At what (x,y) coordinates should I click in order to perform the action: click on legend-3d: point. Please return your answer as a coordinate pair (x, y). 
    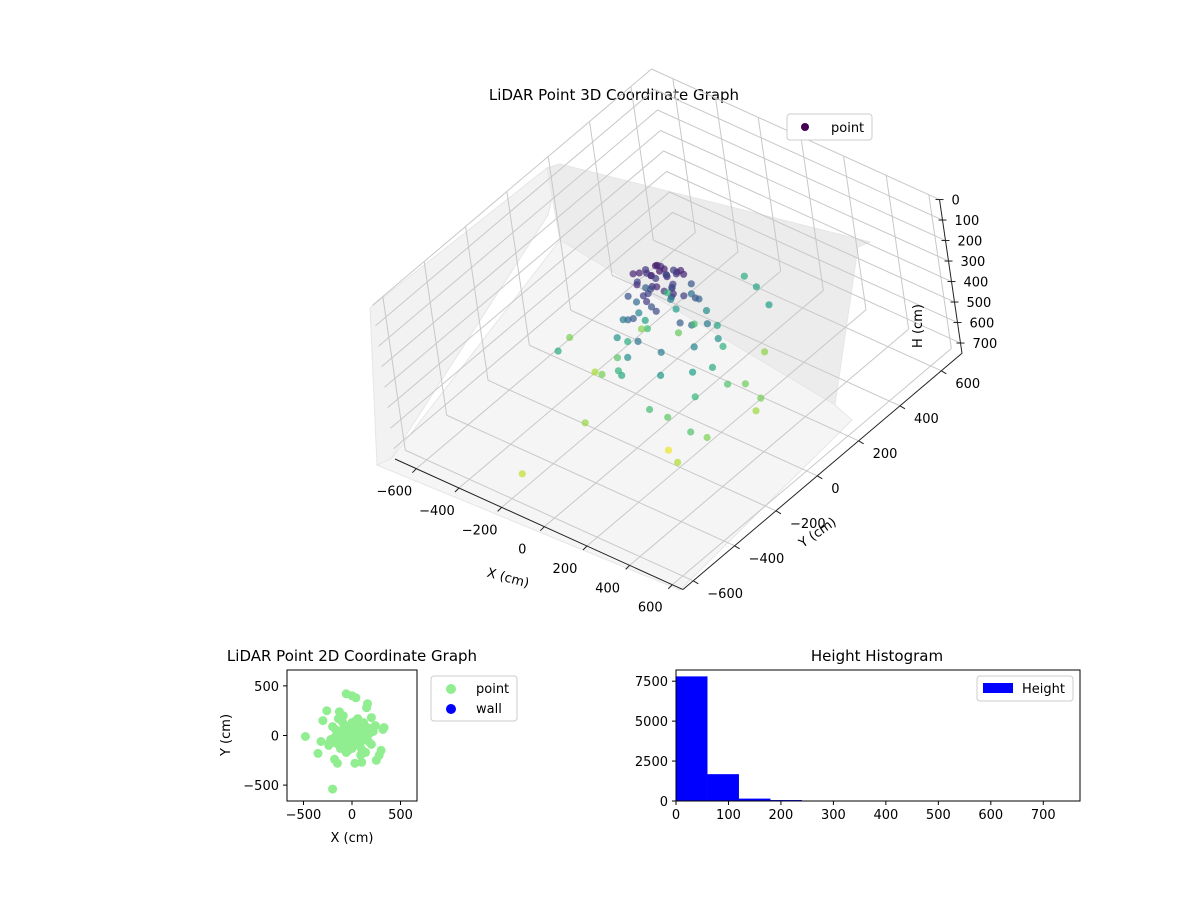
    Looking at the image, I should click on (829, 127).